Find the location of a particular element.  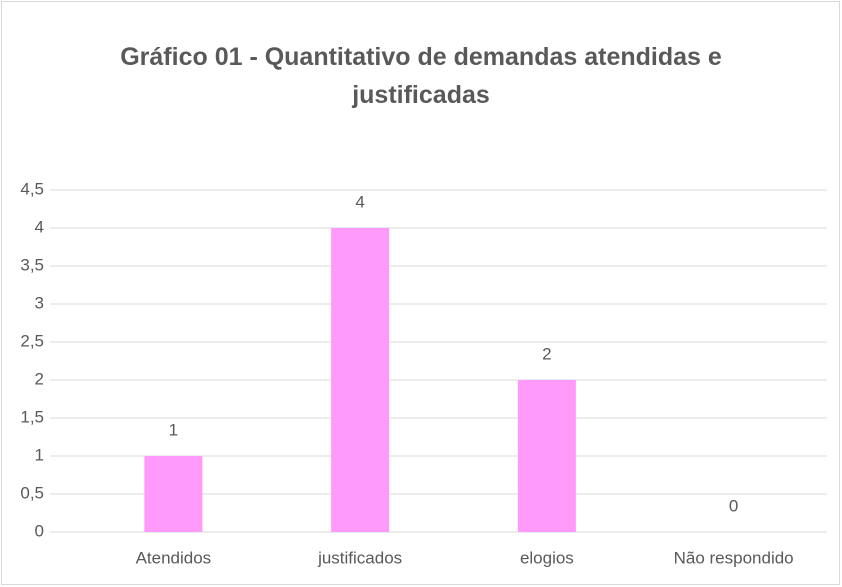

y-tick-label: 3,5 is located at coordinates (32, 264).